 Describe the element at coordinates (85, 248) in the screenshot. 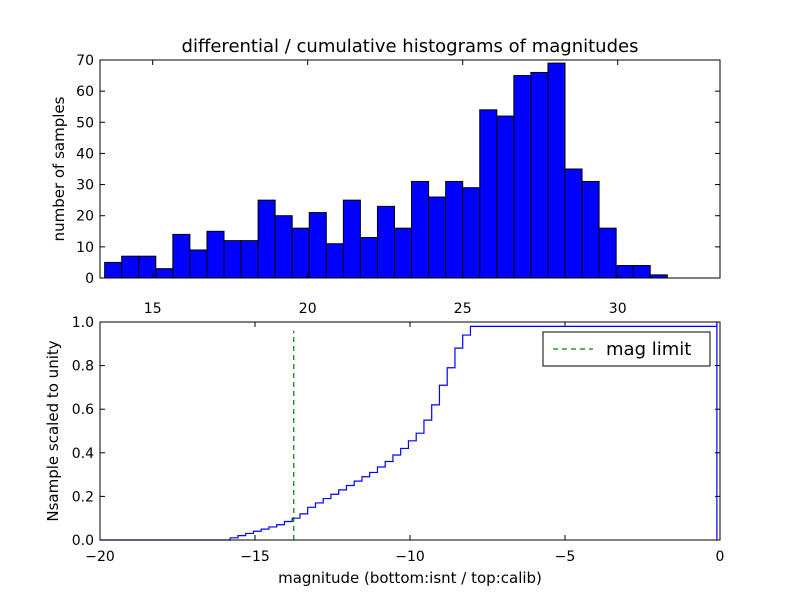

I see `histogram-ytick-label: 10` at that location.